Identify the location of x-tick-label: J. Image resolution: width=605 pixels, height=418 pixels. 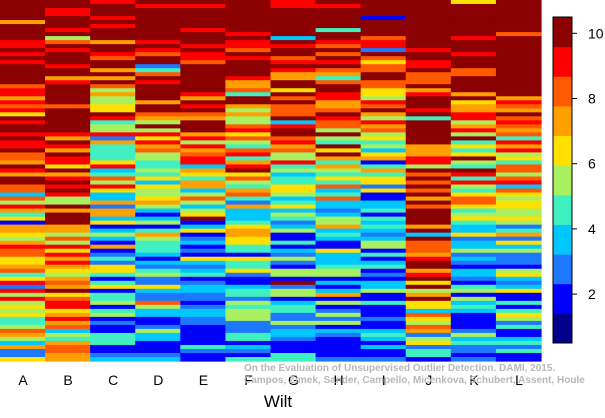
(428, 380).